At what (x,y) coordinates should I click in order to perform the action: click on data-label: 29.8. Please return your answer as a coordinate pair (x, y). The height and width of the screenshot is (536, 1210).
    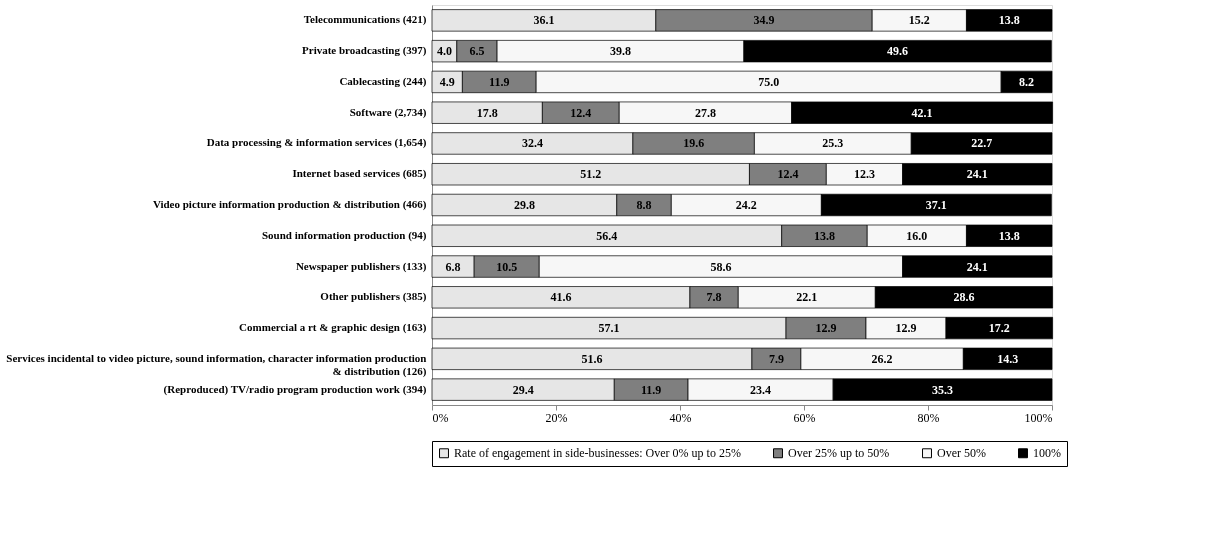
    Looking at the image, I should click on (524, 205).